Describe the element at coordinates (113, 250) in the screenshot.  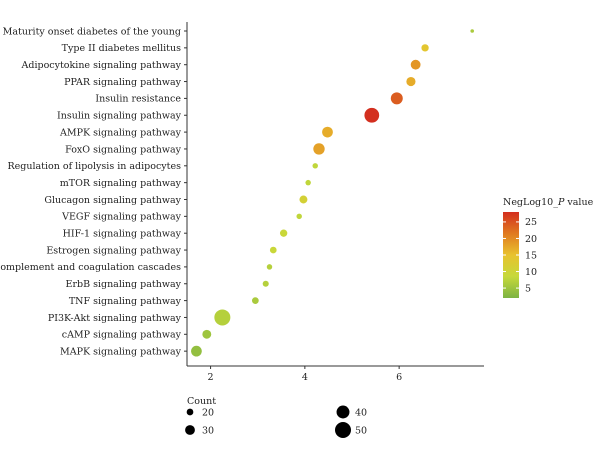
I see `y-tick-label: Estrogen signaling pathway` at that location.